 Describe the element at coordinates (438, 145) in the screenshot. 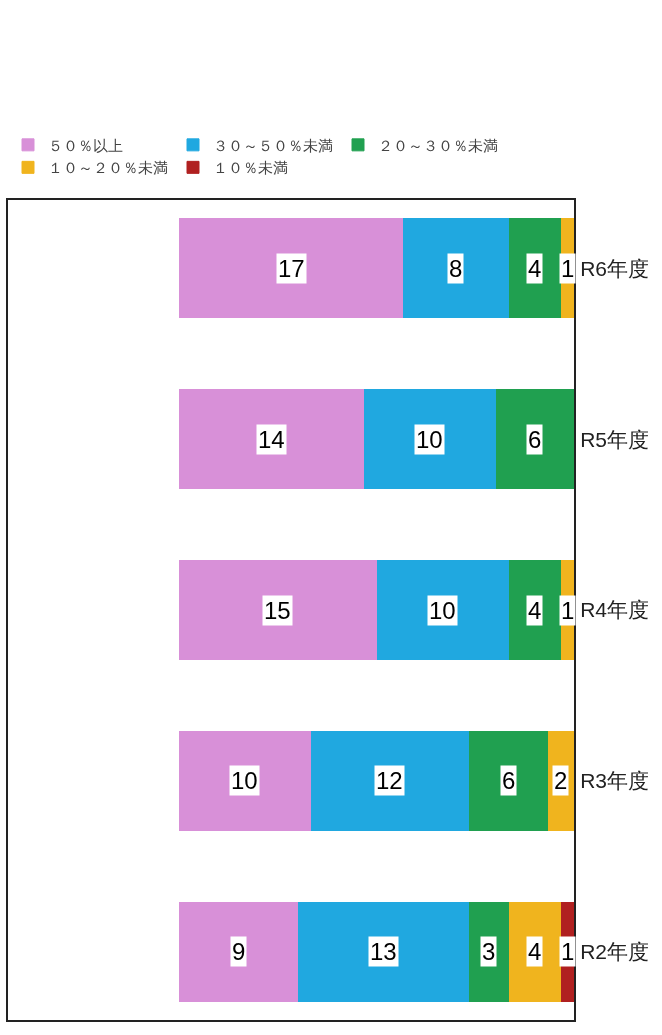

I see `legend-label: ２０～３０％未満` at that location.